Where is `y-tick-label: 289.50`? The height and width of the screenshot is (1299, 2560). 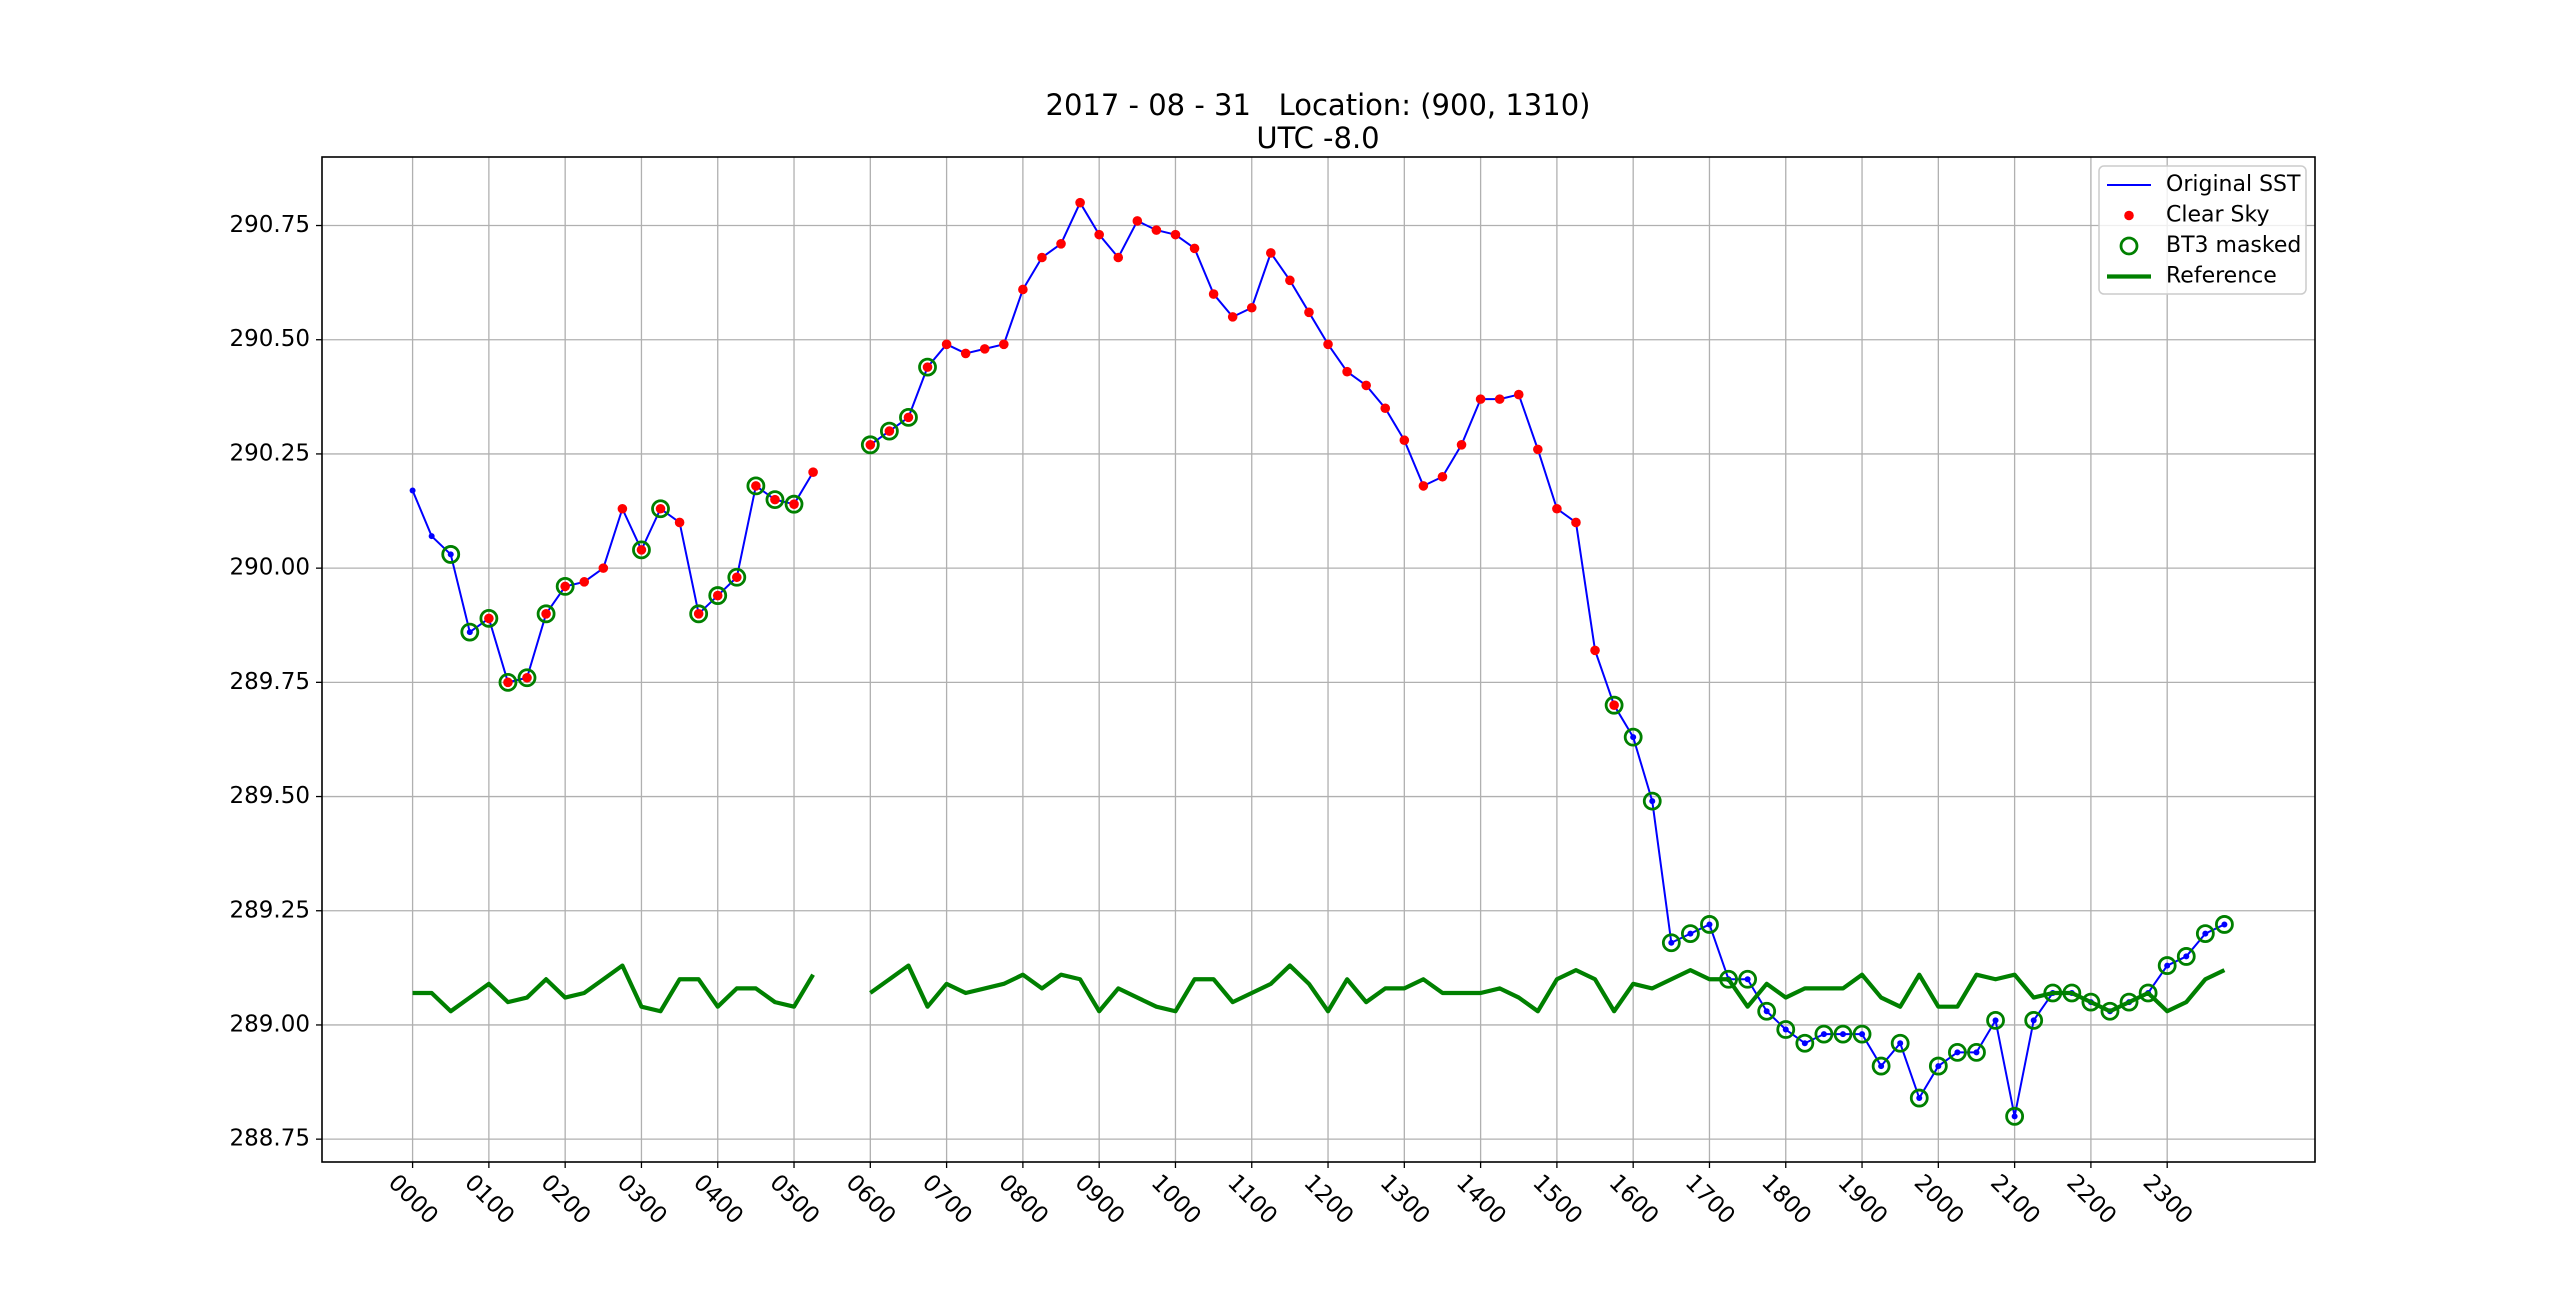 y-tick-label: 289.50 is located at coordinates (270, 796).